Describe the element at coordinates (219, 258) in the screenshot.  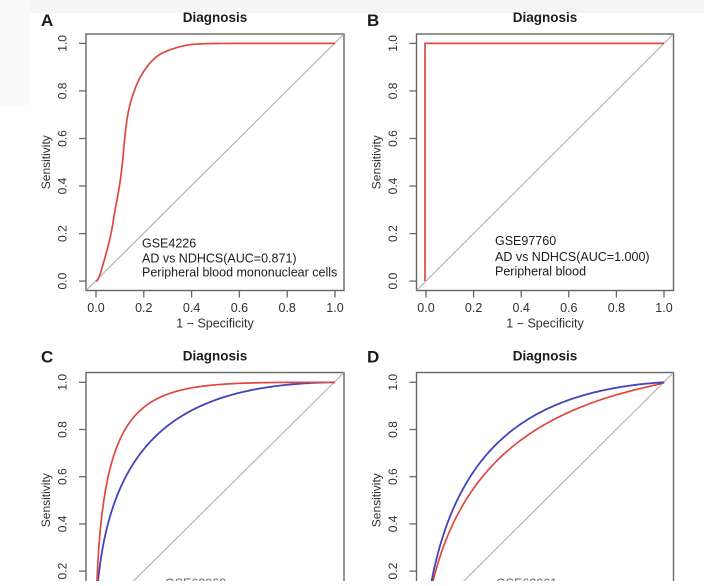
I see `svg-text: AD vs NDHCS(AUC=0.871)` at that location.